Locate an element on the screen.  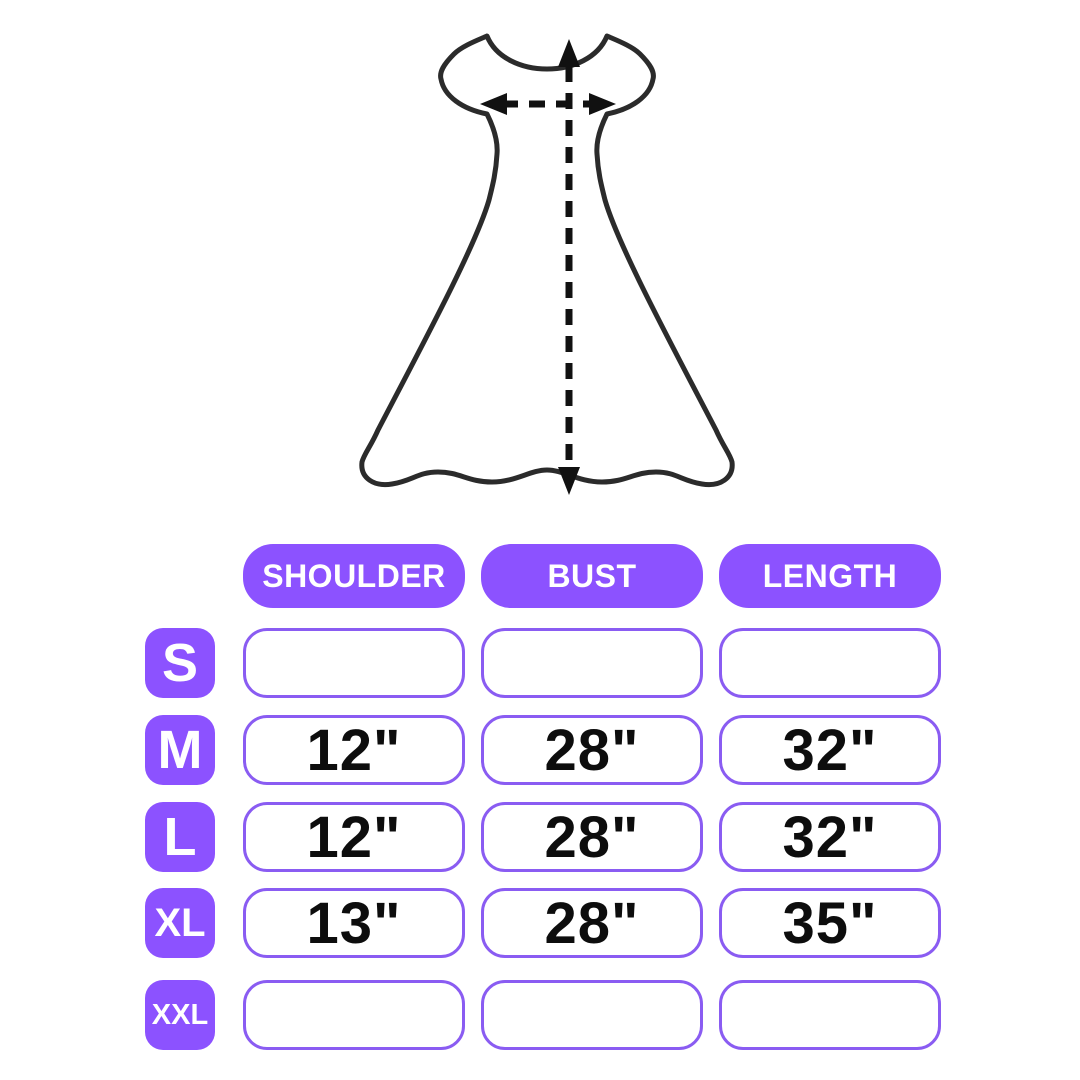
chart-header-row: SHOULDER BUST LENGTH is located at coordinates (592, 576).